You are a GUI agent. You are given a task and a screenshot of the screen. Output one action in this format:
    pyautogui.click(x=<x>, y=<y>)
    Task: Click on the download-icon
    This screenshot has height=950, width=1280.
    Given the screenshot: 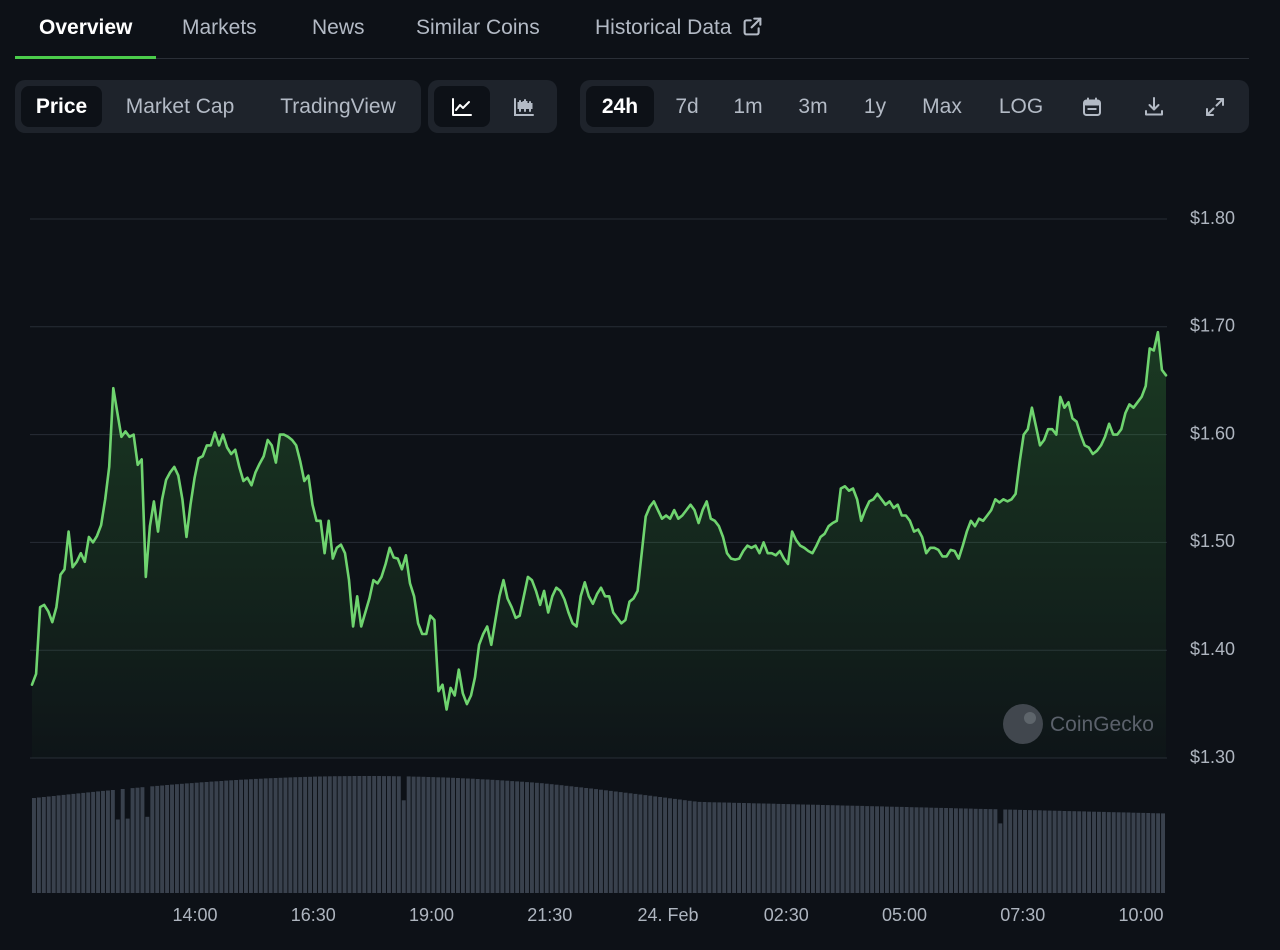 What is the action you would take?
    pyautogui.click(x=1154, y=106)
    